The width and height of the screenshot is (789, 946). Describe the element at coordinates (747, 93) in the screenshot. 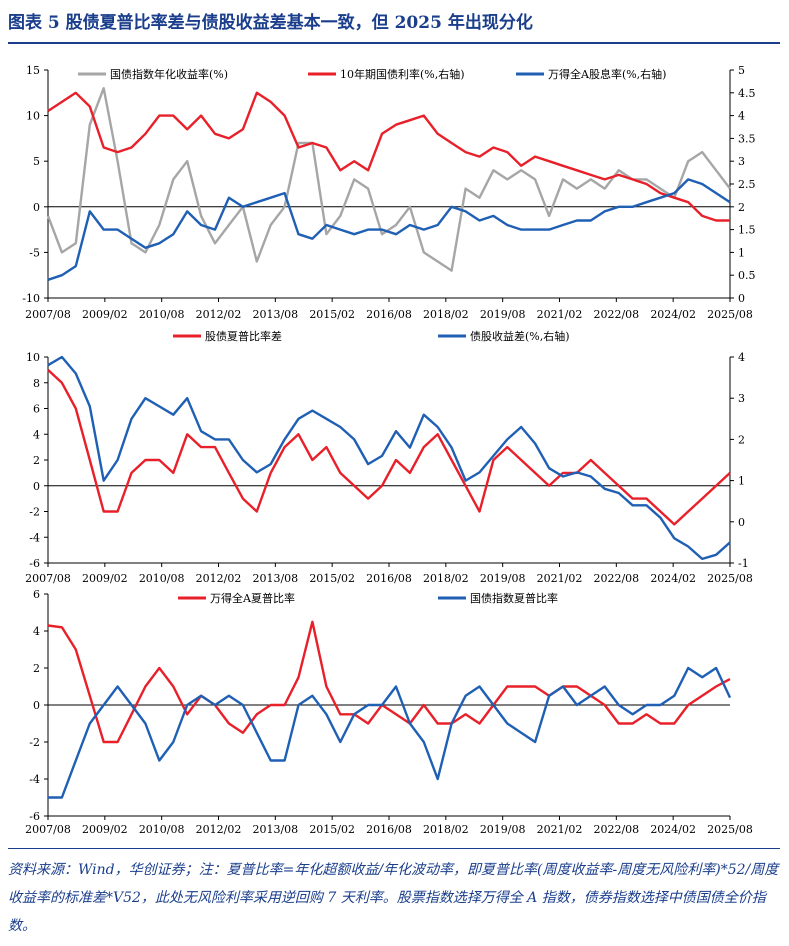

I see `right-tick-label: 4.5` at that location.